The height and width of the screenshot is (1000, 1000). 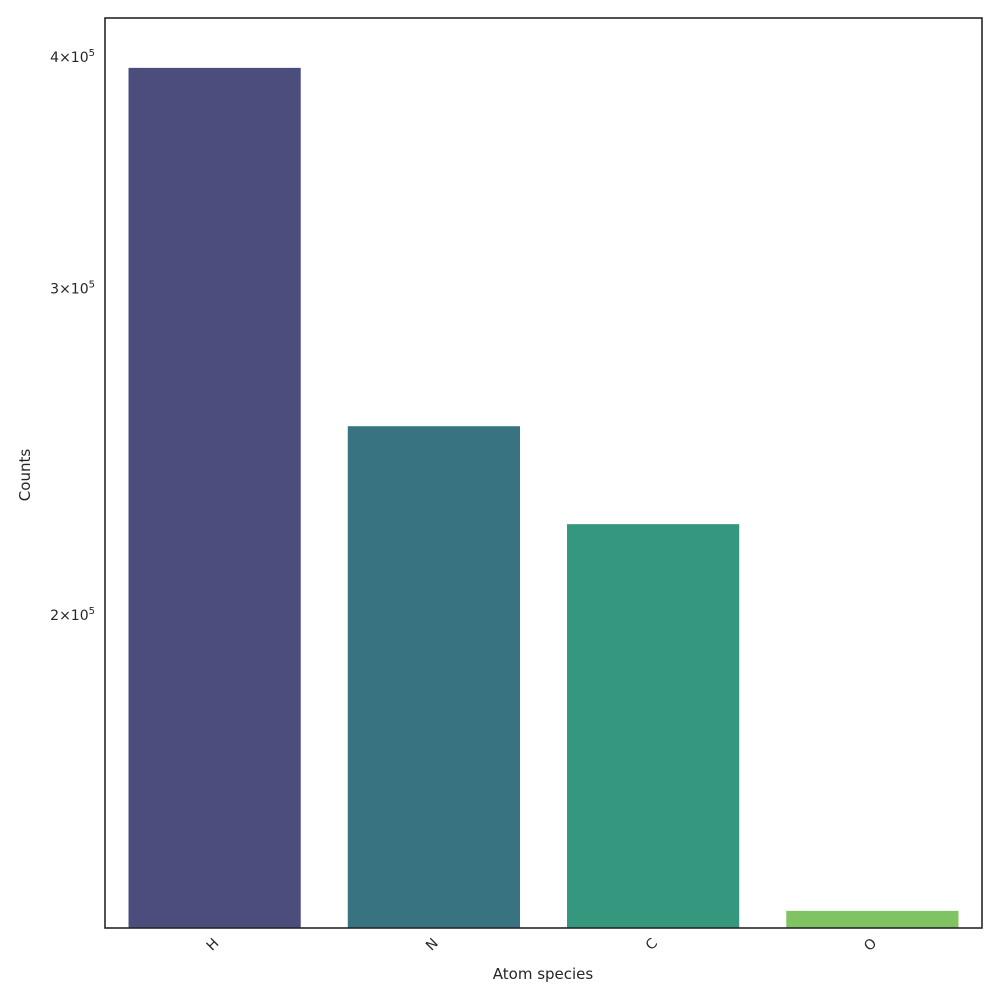 I want to click on bar-o, so click(x=872, y=919).